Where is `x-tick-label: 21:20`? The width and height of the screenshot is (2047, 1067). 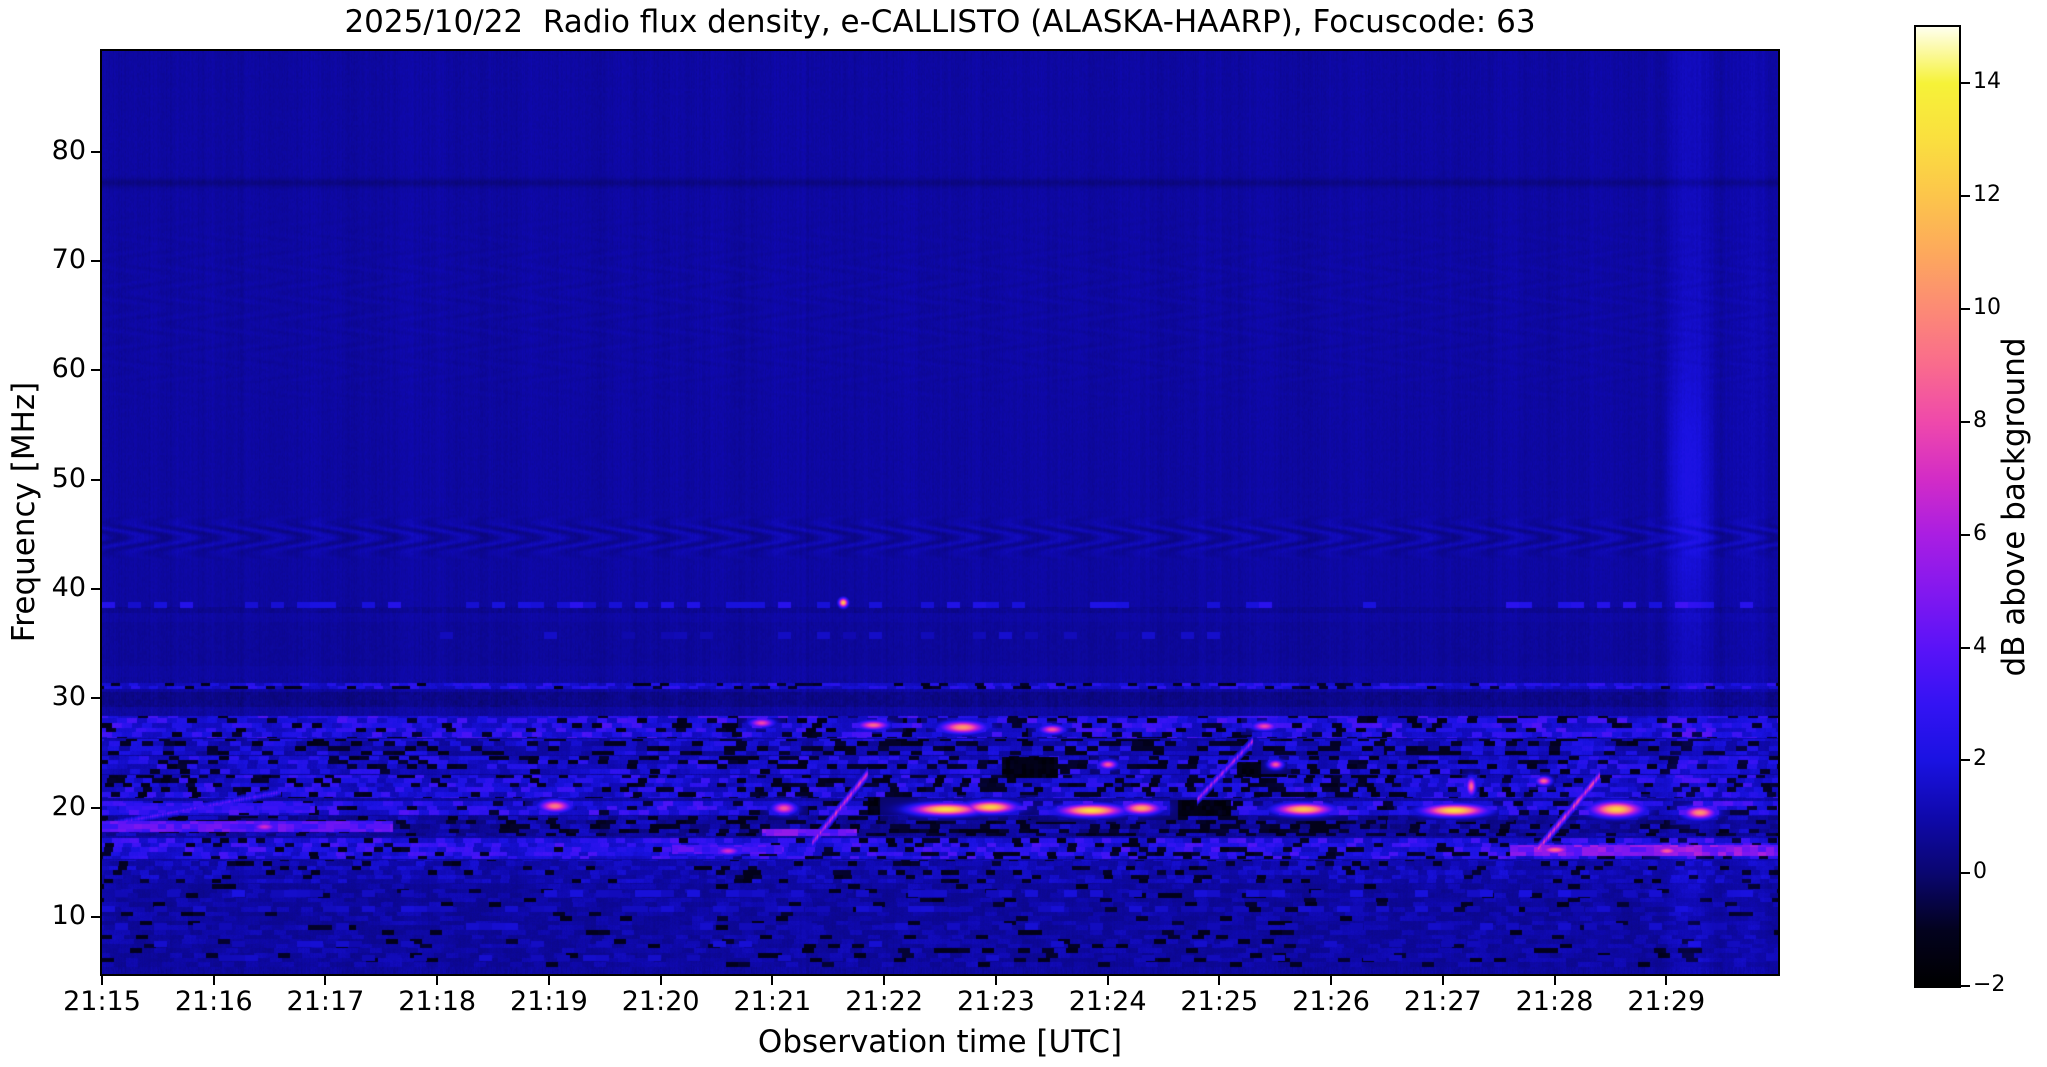 x-tick-label: 21:20 is located at coordinates (660, 1001).